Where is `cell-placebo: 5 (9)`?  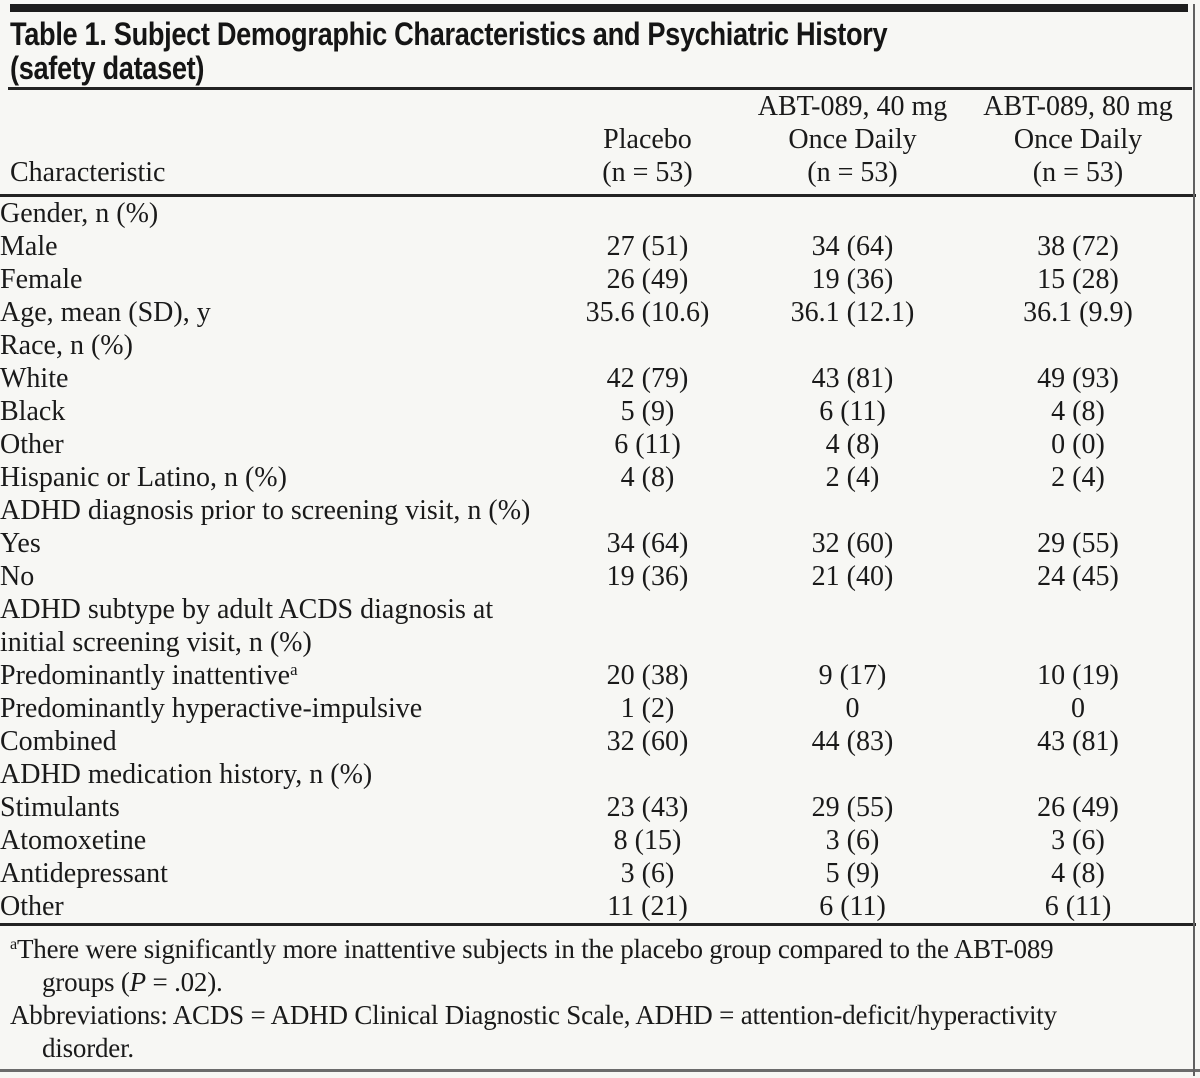 cell-placebo: 5 (9) is located at coordinates (647, 411).